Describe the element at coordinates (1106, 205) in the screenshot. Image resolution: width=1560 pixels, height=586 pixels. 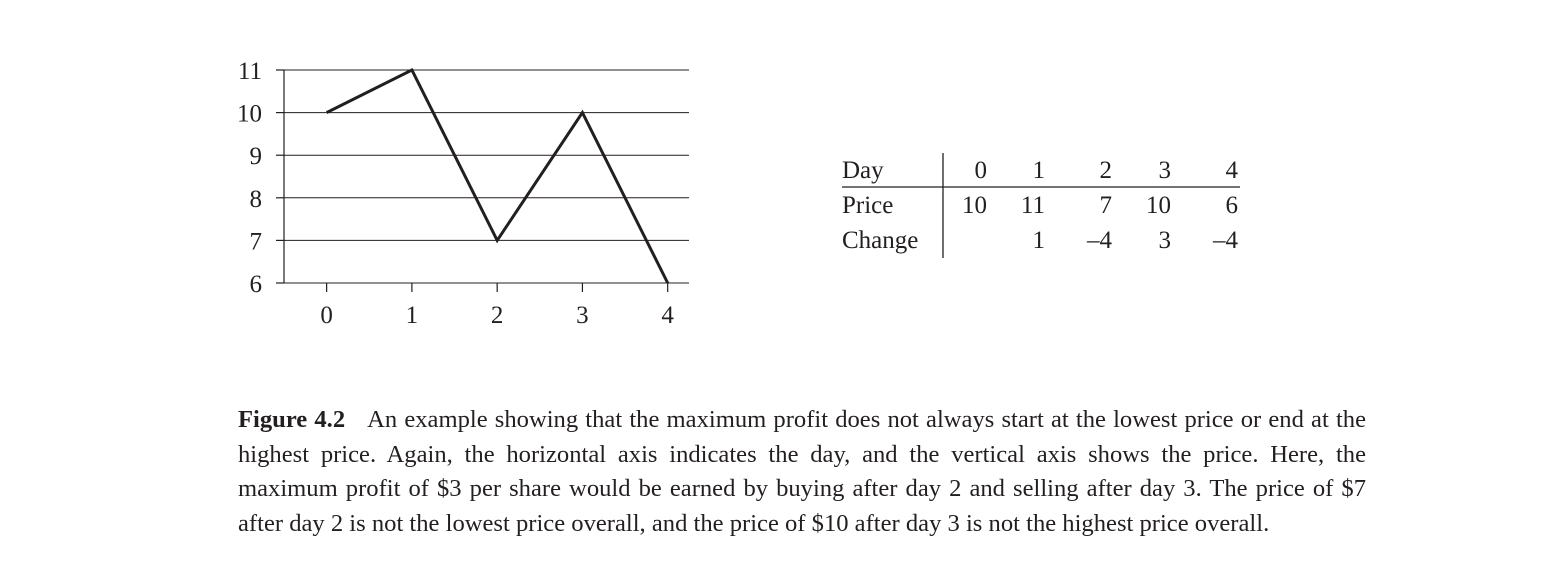
I see `table-cell: 7` at that location.